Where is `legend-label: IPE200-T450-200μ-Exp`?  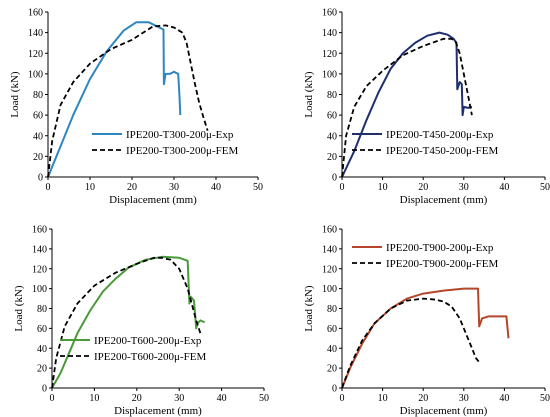 legend-label: IPE200-T450-200μ-Exp is located at coordinates (440, 135).